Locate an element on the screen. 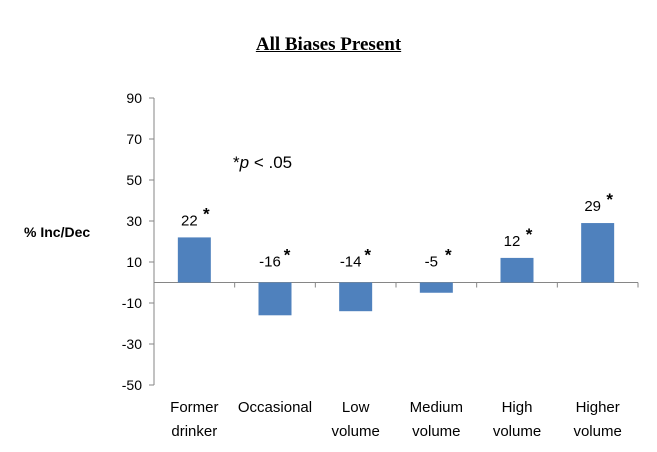  y-tick-label: -50 is located at coordinates (132, 385).